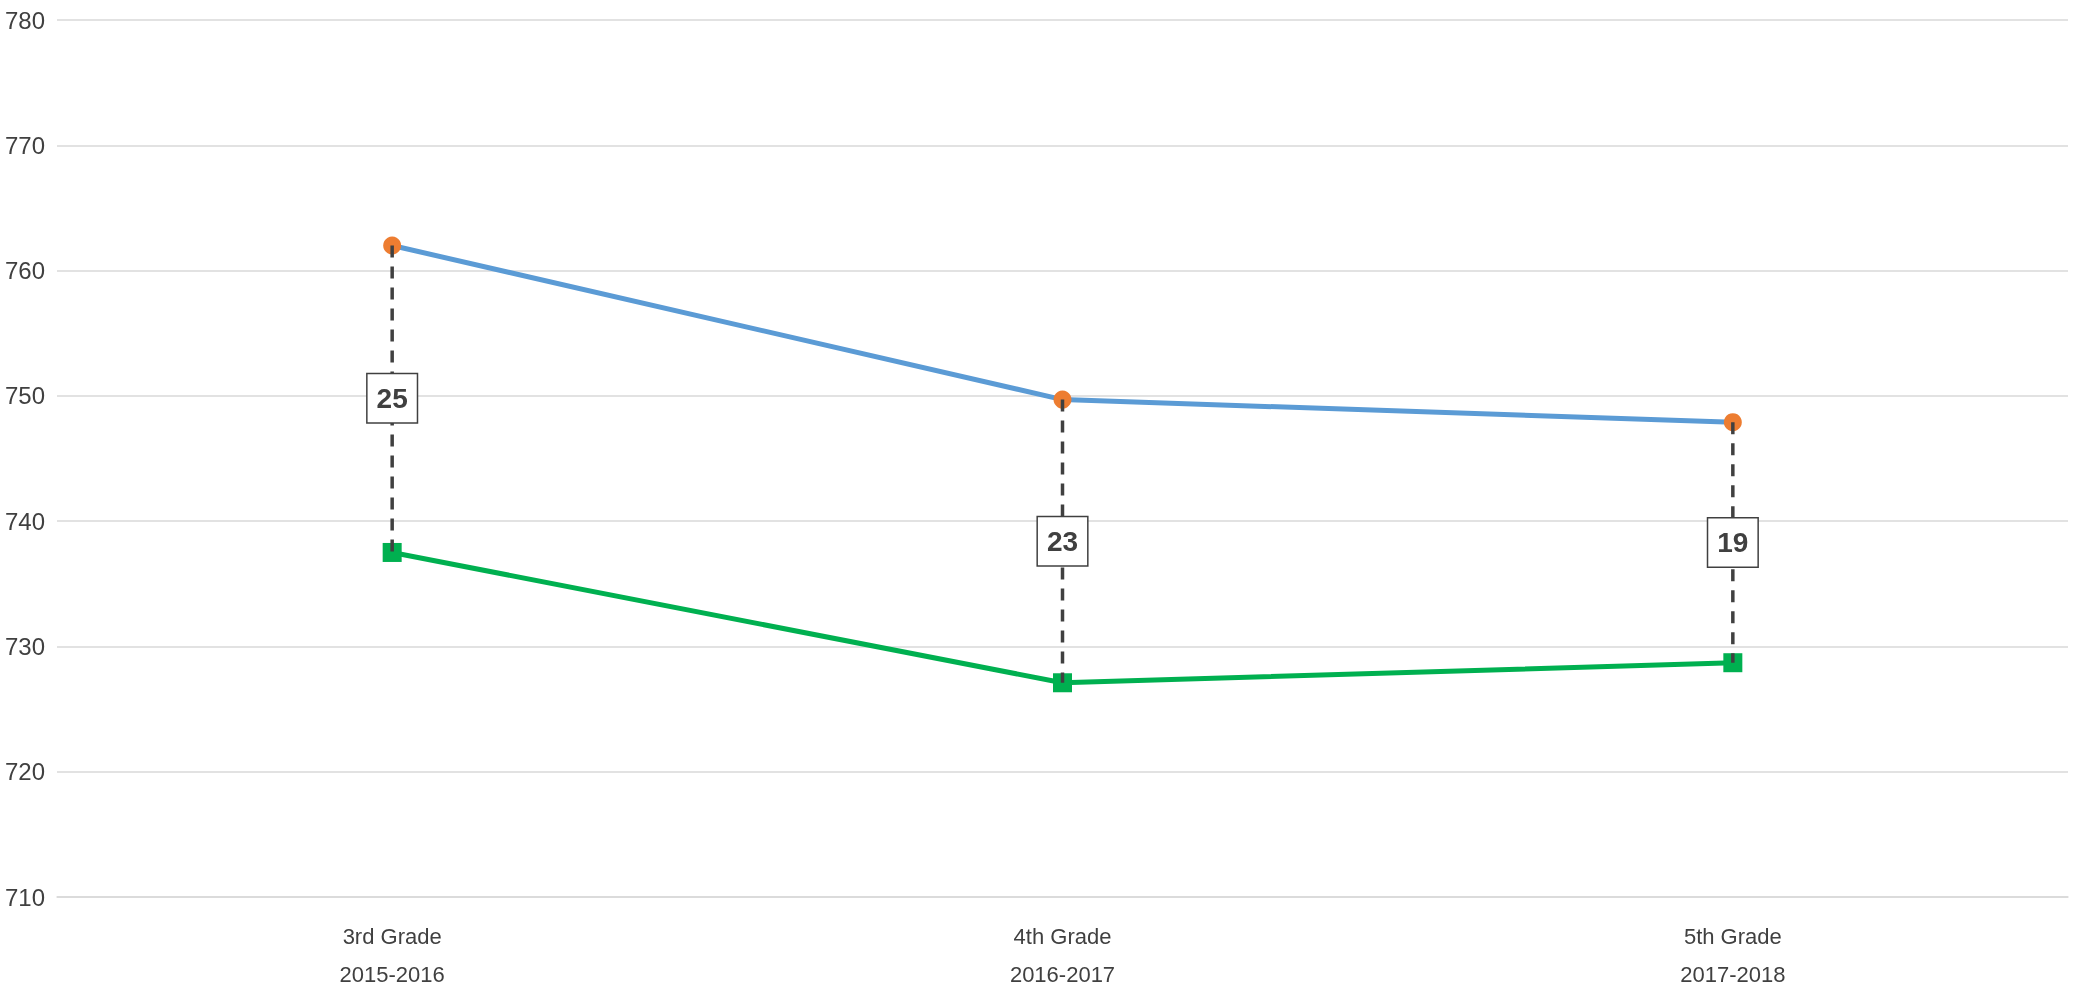  I want to click on y-tick-label: 770, so click(24, 145).